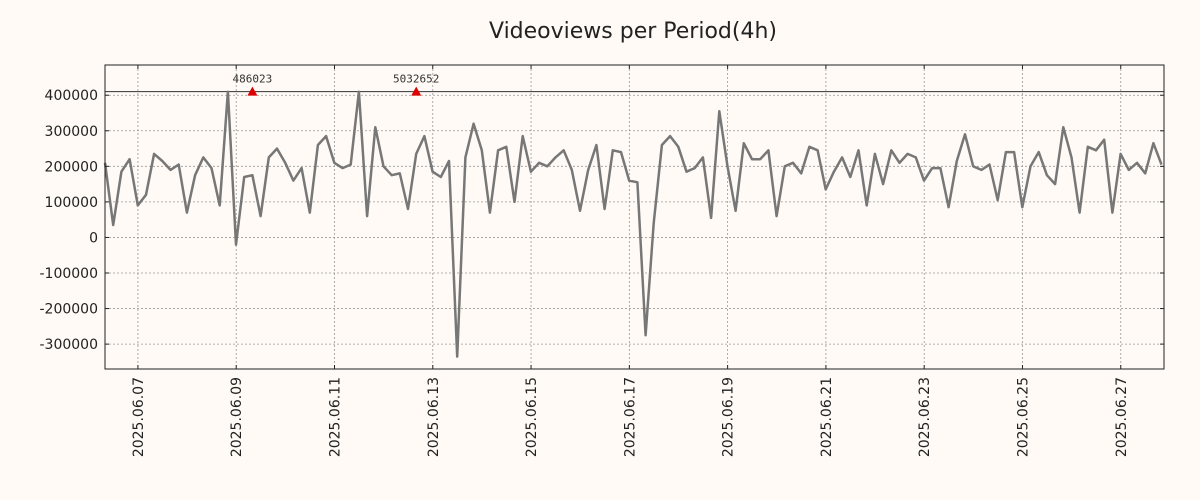 This screenshot has height=500, width=1200. Describe the element at coordinates (1122, 417) in the screenshot. I see `x-tick-label: 2025.06.27` at that location.